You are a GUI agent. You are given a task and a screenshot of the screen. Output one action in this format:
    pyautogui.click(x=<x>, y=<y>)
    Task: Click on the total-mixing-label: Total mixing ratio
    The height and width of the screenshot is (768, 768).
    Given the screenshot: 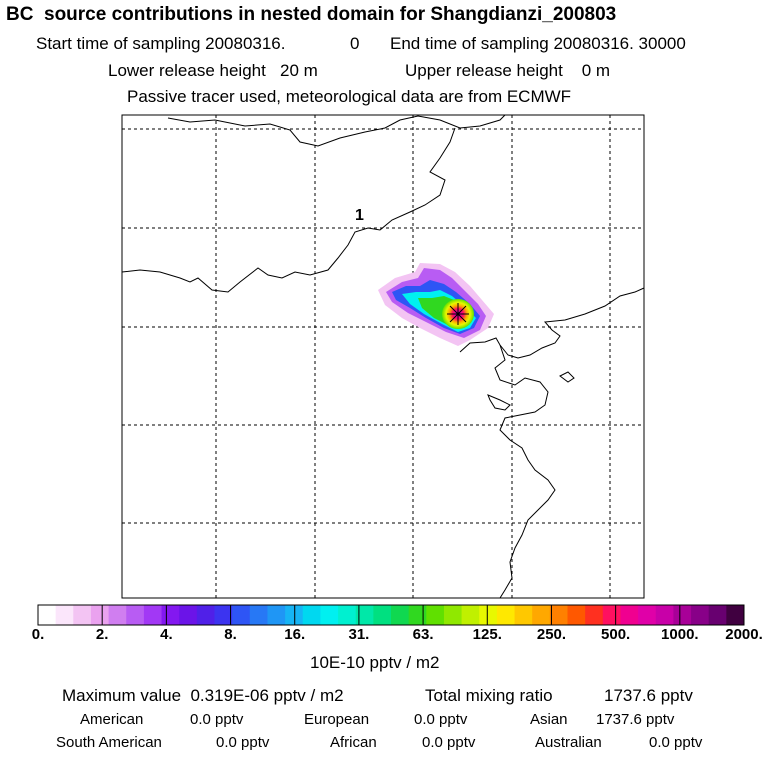 What is the action you would take?
    pyautogui.click(x=489, y=695)
    